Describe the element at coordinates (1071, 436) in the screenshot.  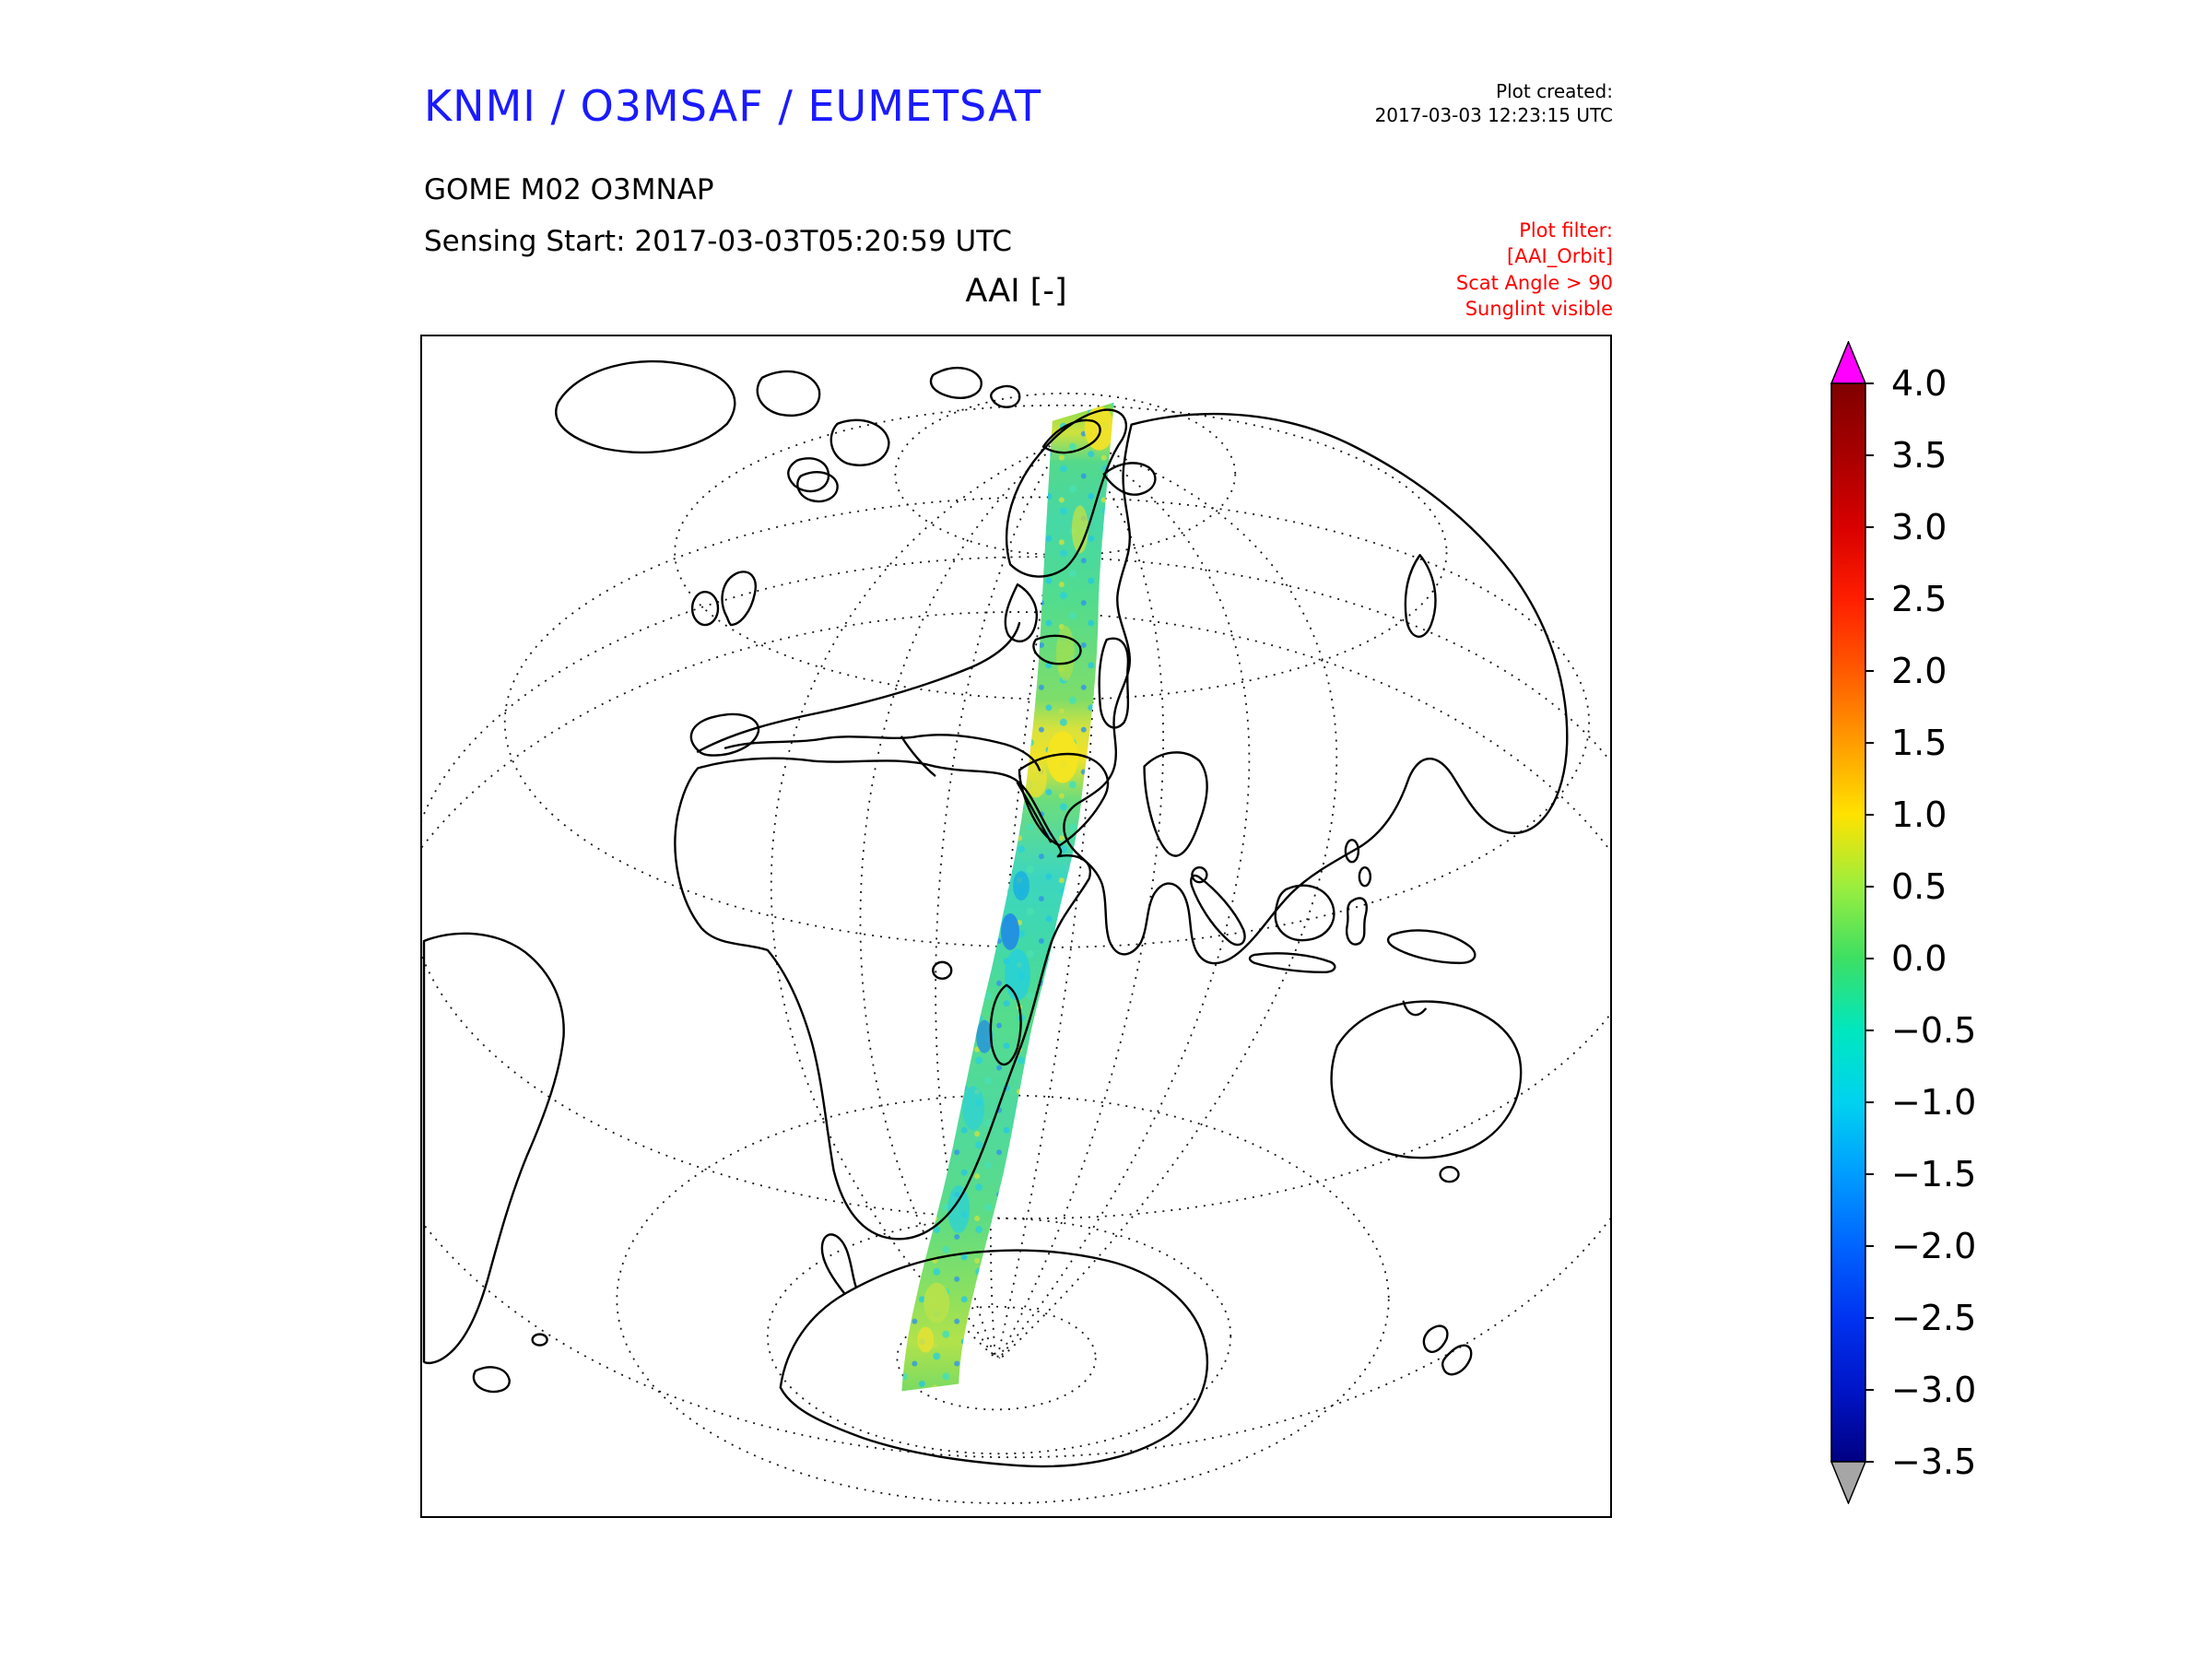
I see `coast-novaya-zemlya` at that location.